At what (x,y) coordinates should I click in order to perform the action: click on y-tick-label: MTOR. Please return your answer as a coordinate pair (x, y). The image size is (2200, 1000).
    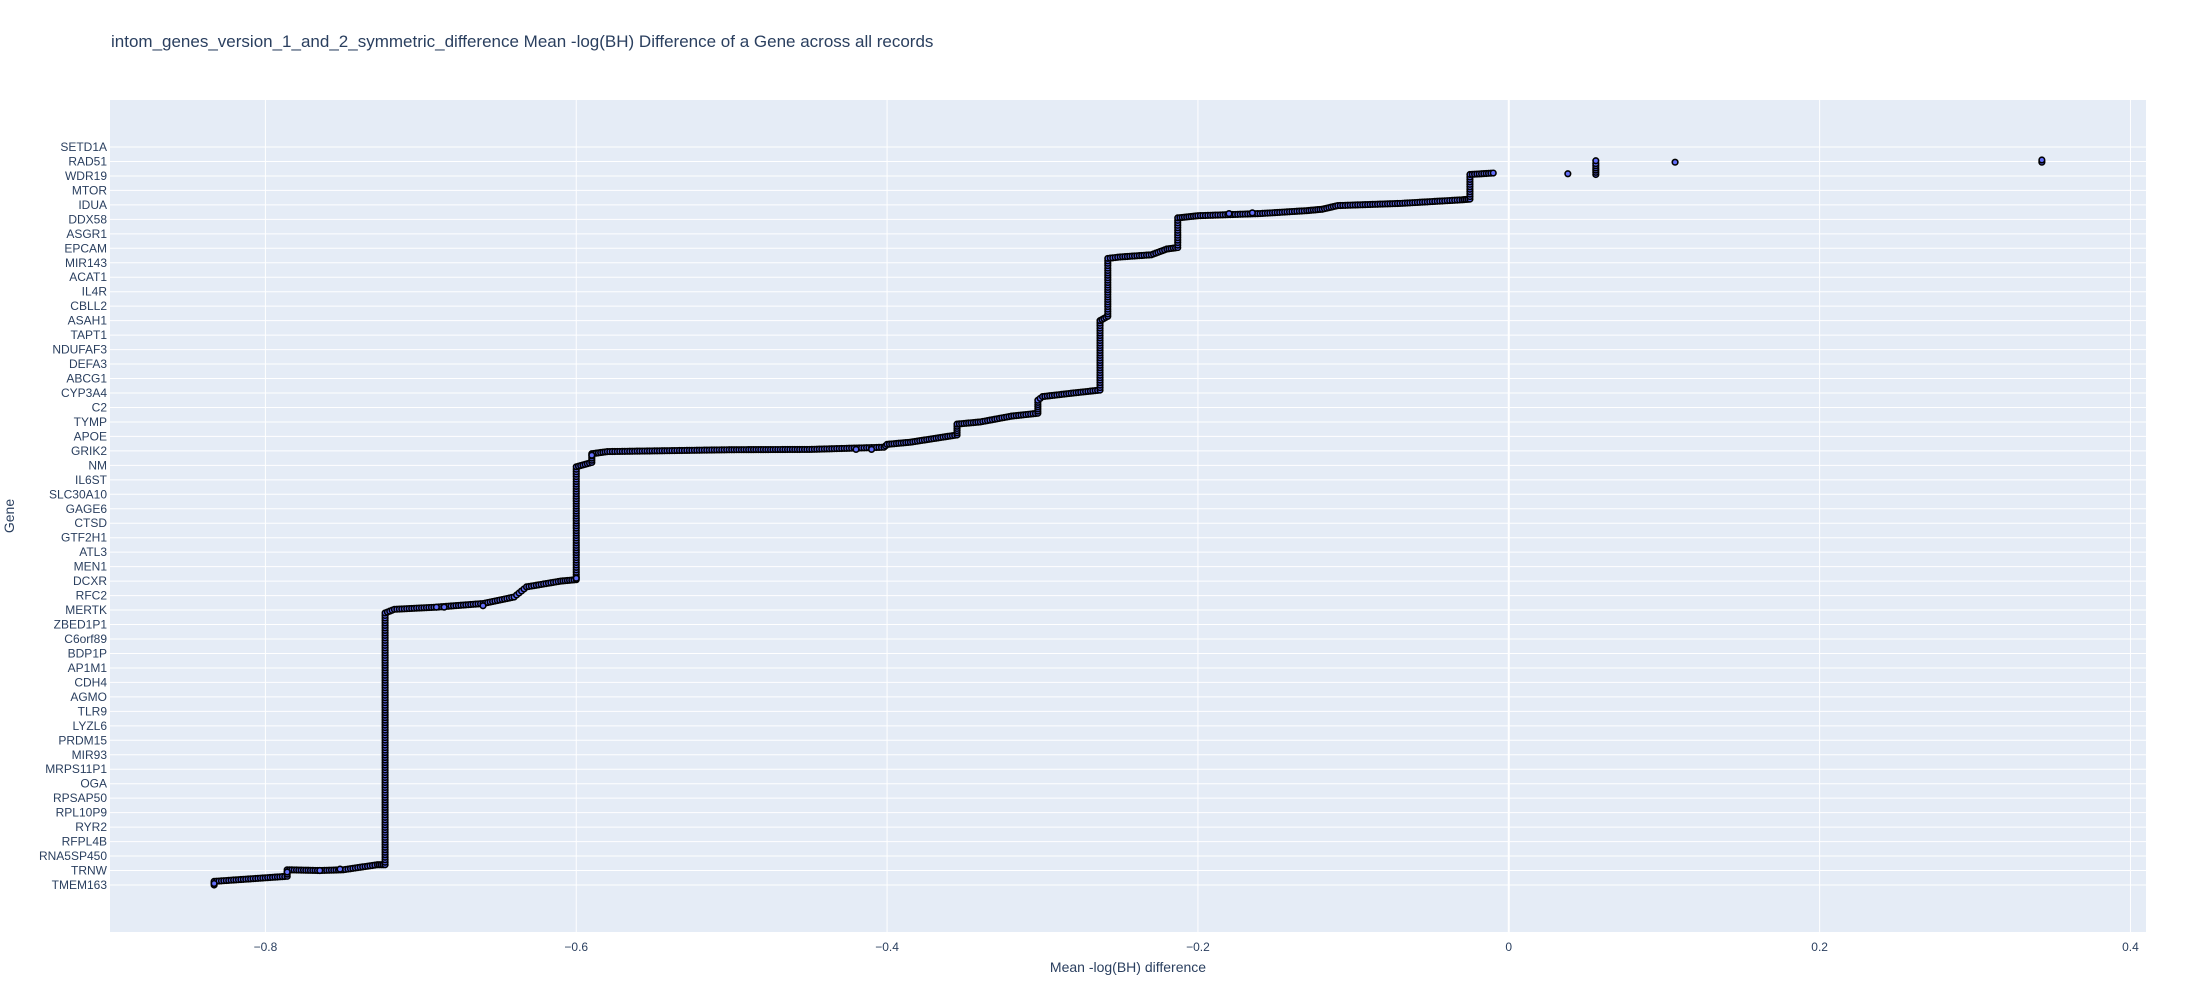
    Looking at the image, I should click on (89, 190).